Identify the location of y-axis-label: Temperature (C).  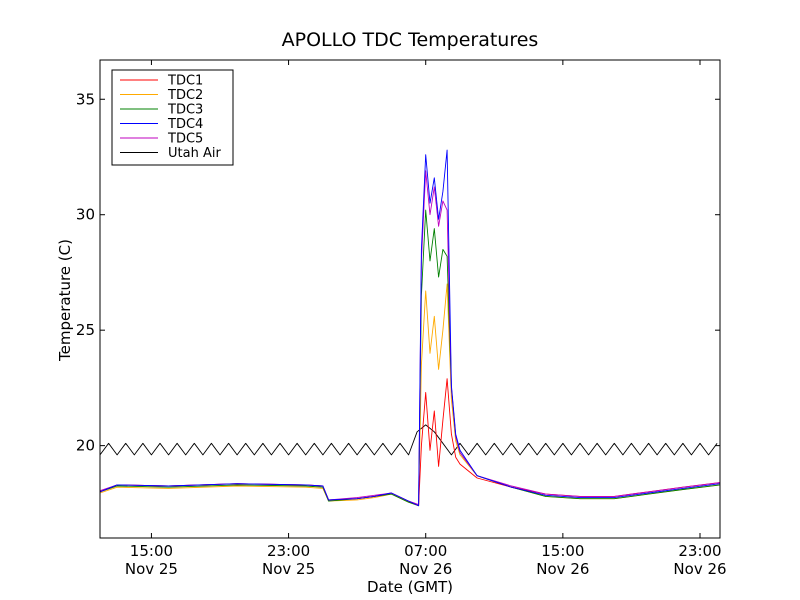
(65, 300).